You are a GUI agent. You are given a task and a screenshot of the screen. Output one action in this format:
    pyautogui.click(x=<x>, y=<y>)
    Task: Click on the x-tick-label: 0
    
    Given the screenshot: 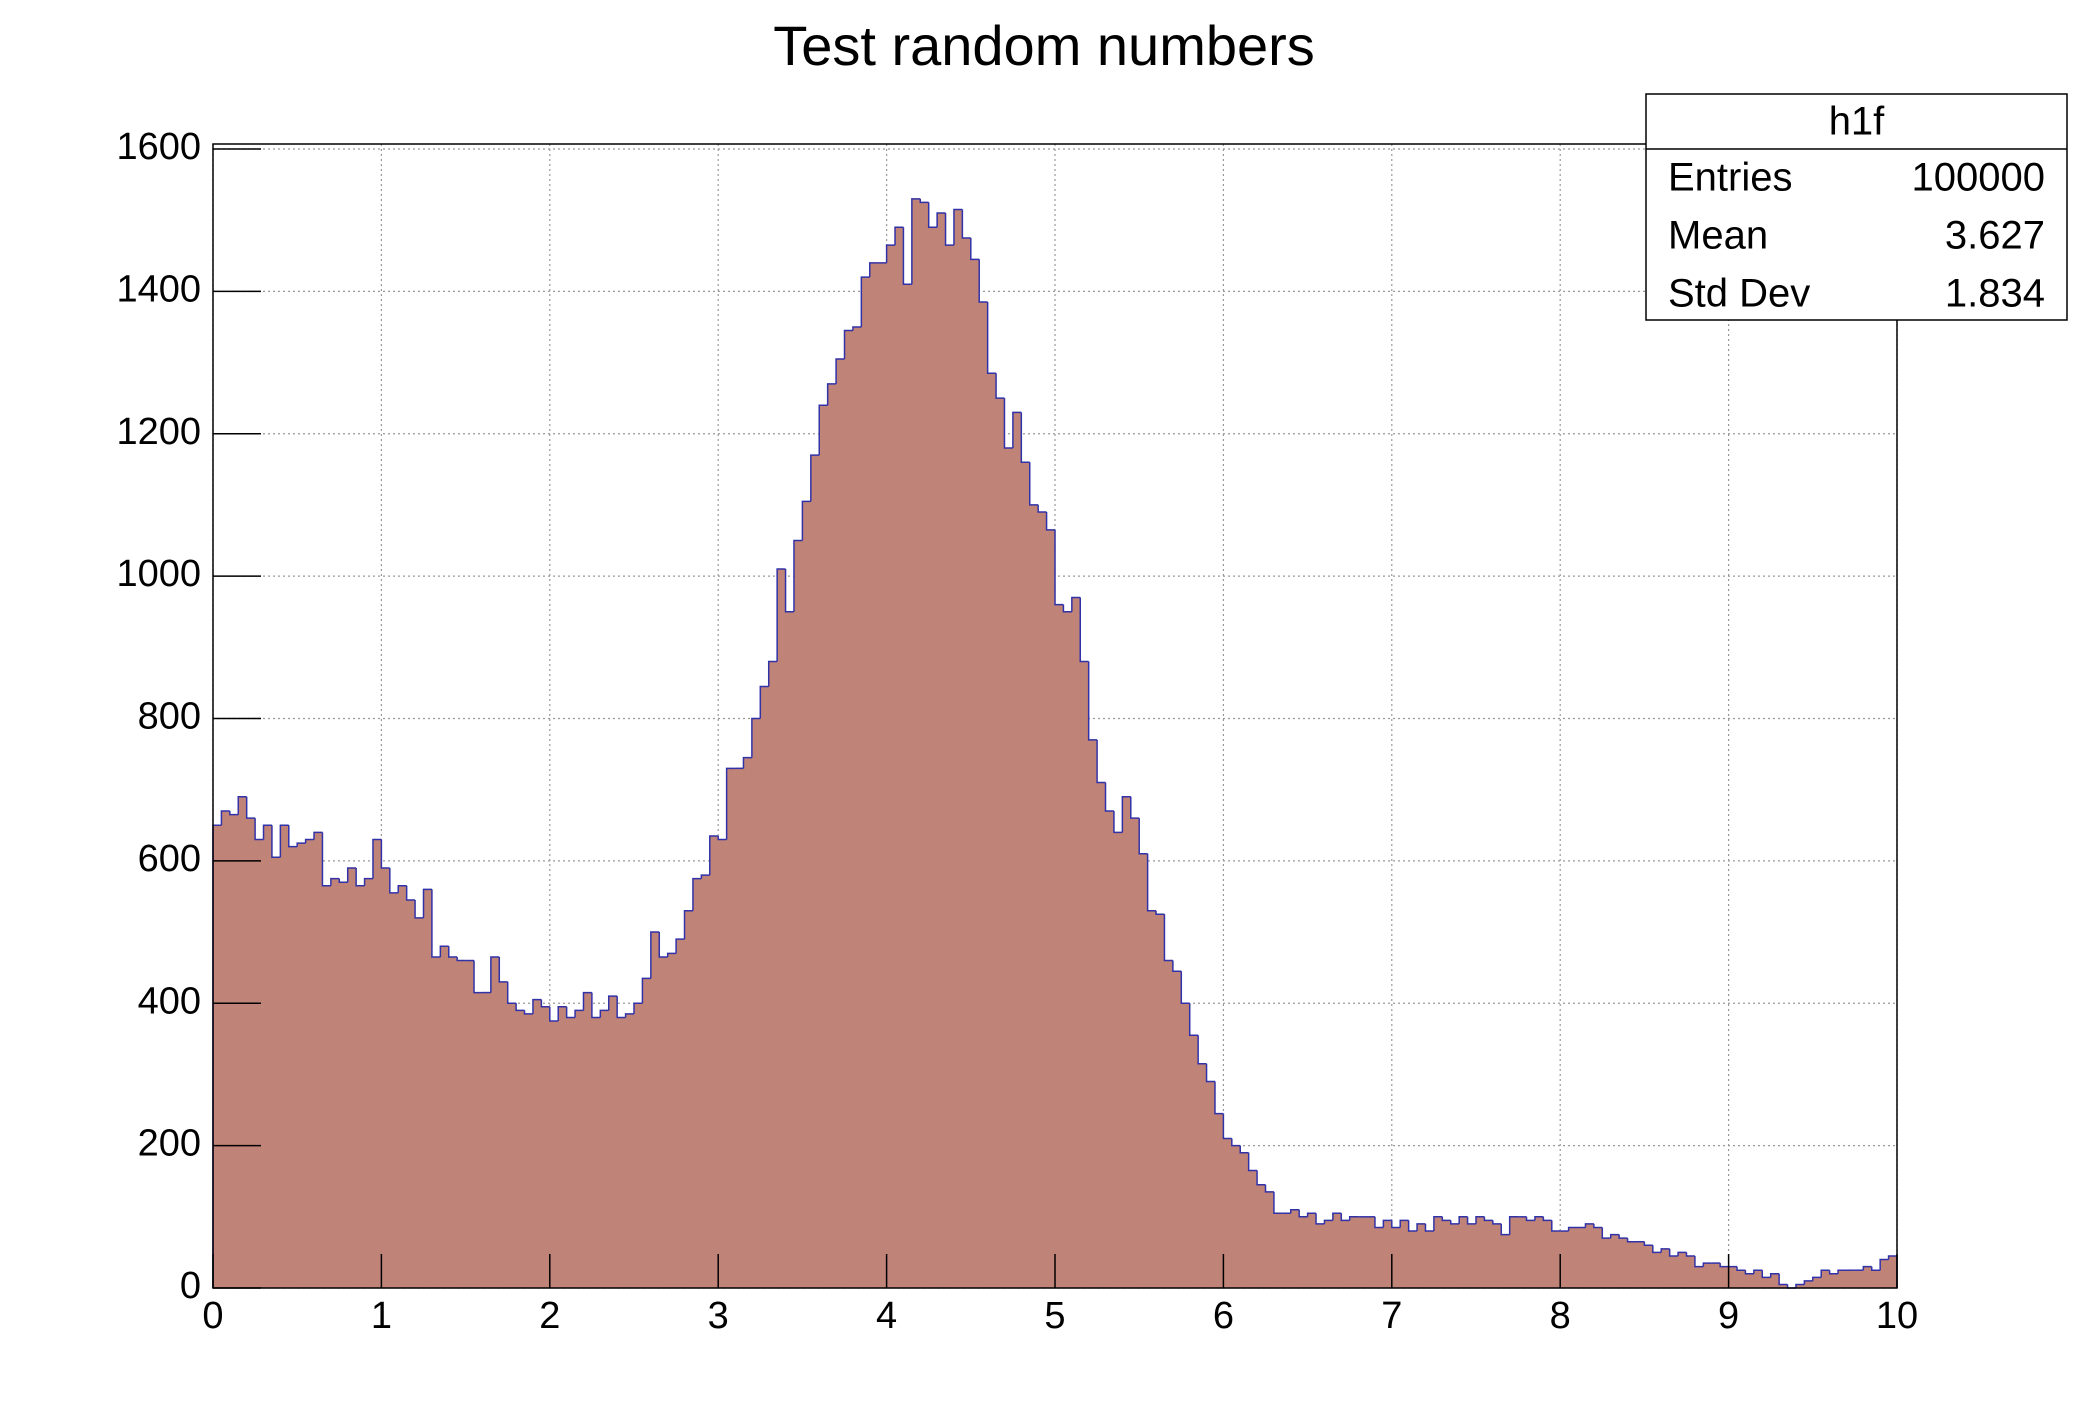 What is the action you would take?
    pyautogui.click(x=212, y=1316)
    